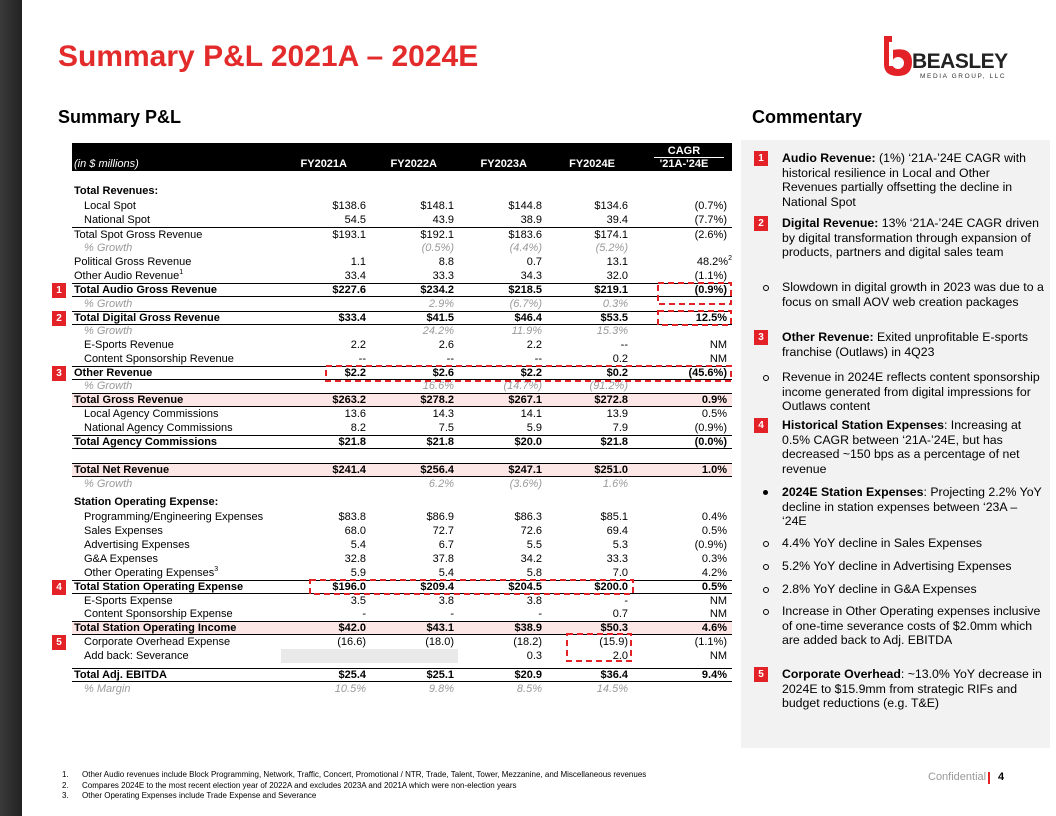 This screenshot has height=816, width=1056. What do you see at coordinates (583, 531) in the screenshot?
I see `value-cell: 69.4` at bounding box center [583, 531].